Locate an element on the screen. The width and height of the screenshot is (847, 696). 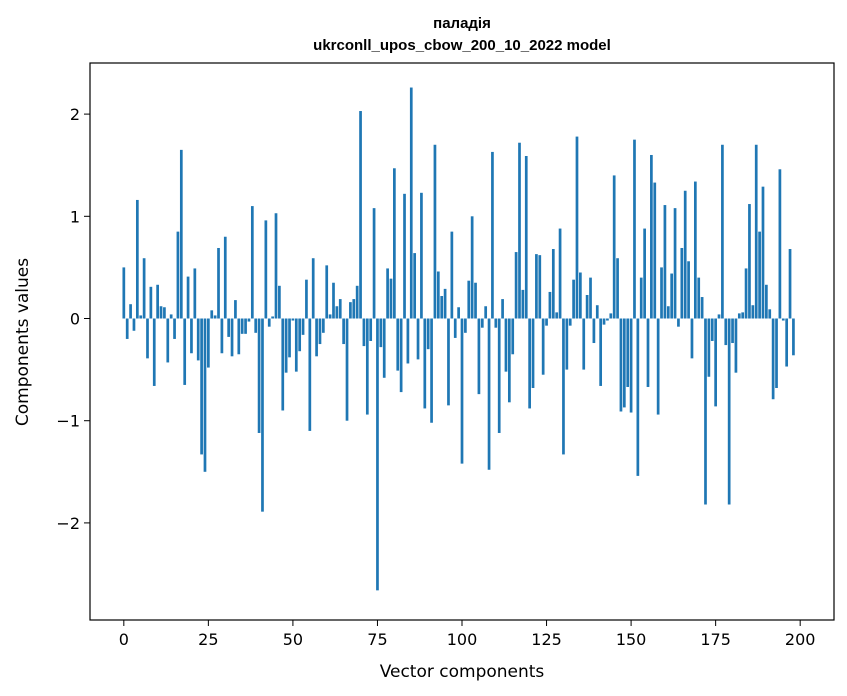
y-tick-label: −2 is located at coordinates (68, 523).